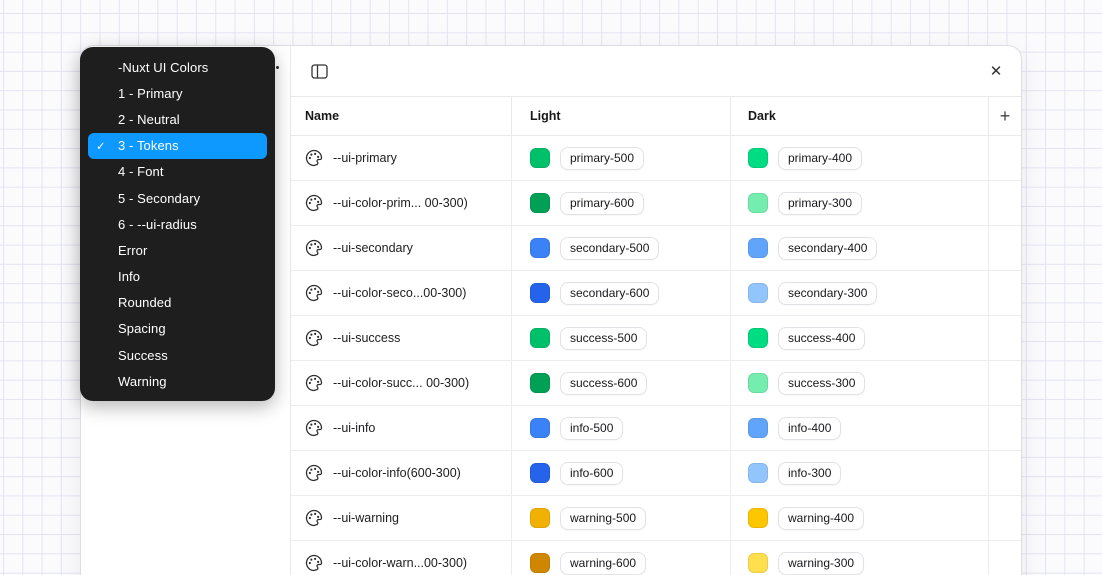  Describe the element at coordinates (656, 158) in the screenshot. I see `table-row: --ui-primary primary-500 primary-400` at that location.